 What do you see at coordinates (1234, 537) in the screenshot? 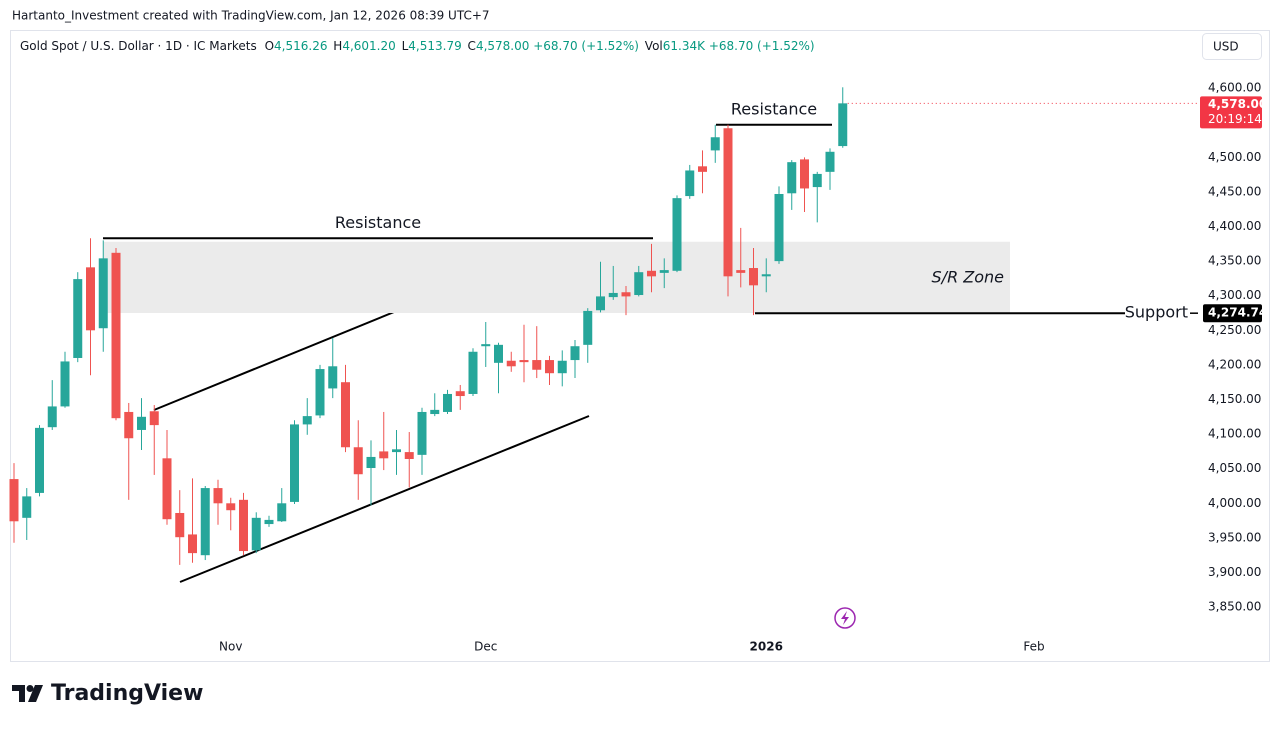
I see `y-tick-label: 3,950.00` at bounding box center [1234, 537].